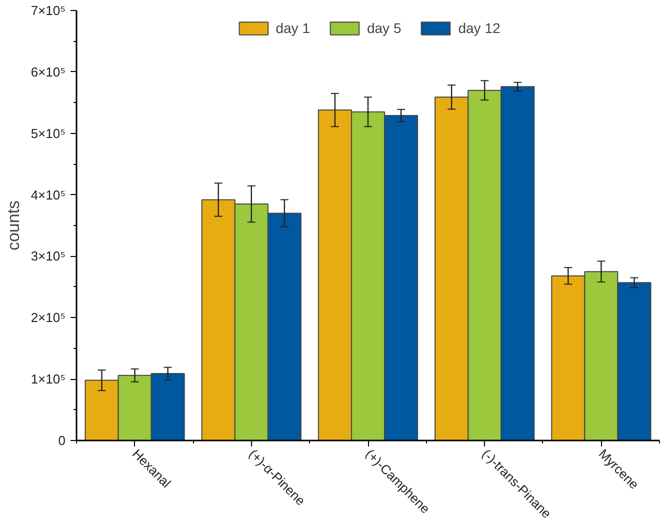 This screenshot has height=529, width=664. What do you see at coordinates (13, 225) in the screenshot?
I see `y-axis-title: counts` at bounding box center [13, 225].